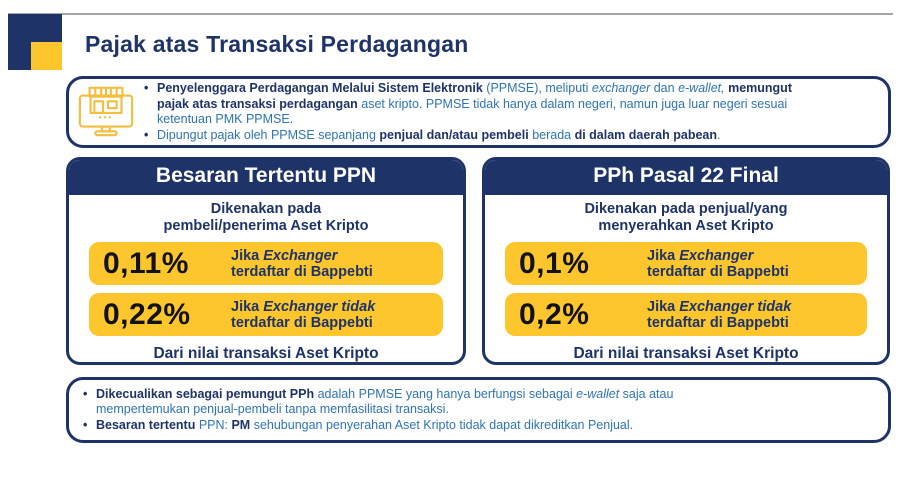  Describe the element at coordinates (554, 263) in the screenshot. I see `rate-value: 0,1%` at that location.